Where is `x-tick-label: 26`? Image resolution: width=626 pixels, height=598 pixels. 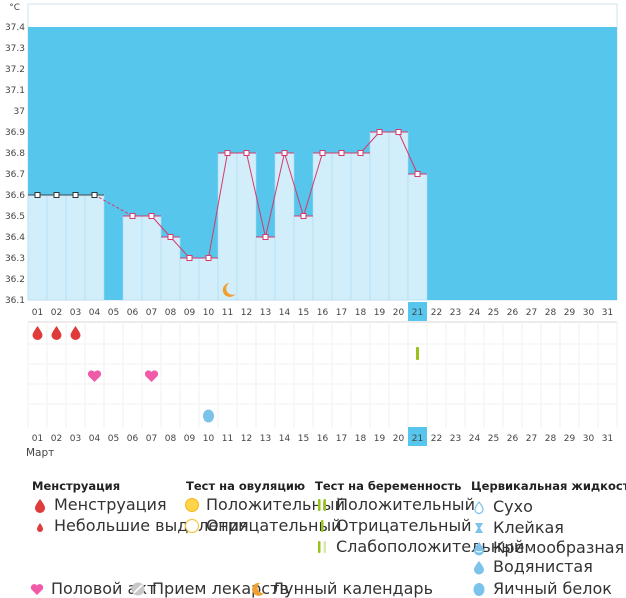
x-tick-label: 26 is located at coordinates (513, 313).